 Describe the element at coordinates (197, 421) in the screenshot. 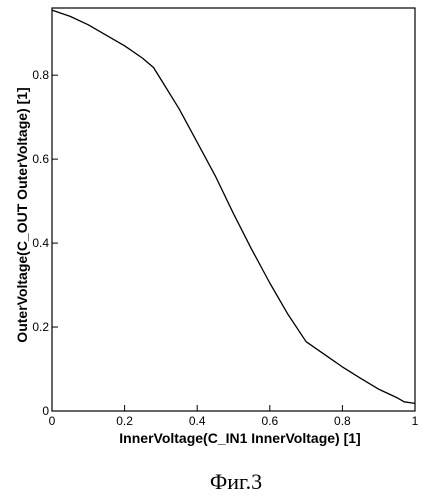

I see `x-tick-label: 0.4` at that location.